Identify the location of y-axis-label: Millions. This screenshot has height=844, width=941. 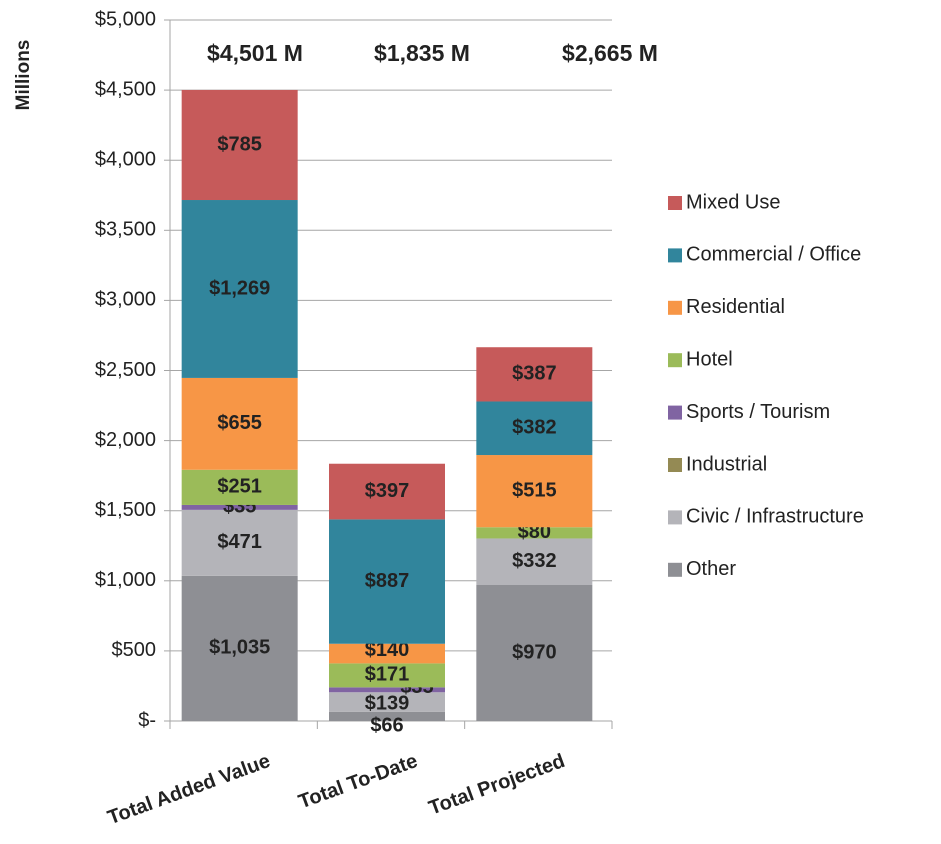
(23, 75).